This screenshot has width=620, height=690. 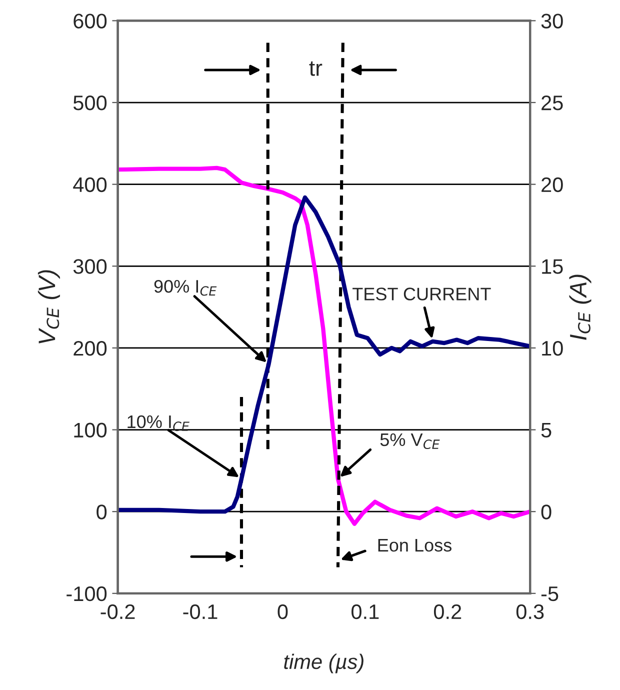 I want to click on y2-tick-label: 25, so click(x=552, y=103).